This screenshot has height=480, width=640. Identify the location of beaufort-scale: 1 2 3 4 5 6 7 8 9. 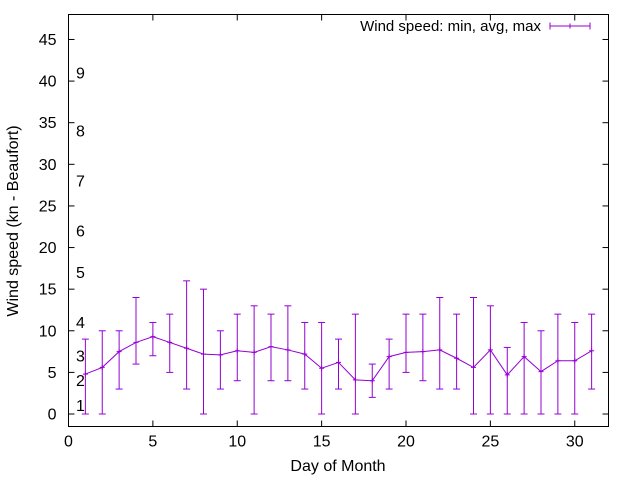
(80, 240).